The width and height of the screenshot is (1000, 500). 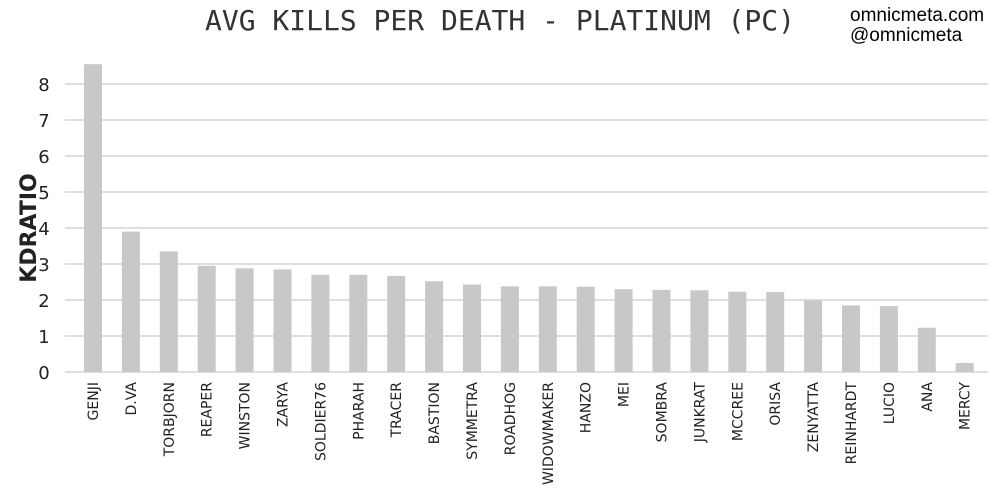 I want to click on y-tick-label: 6, so click(x=43, y=157).